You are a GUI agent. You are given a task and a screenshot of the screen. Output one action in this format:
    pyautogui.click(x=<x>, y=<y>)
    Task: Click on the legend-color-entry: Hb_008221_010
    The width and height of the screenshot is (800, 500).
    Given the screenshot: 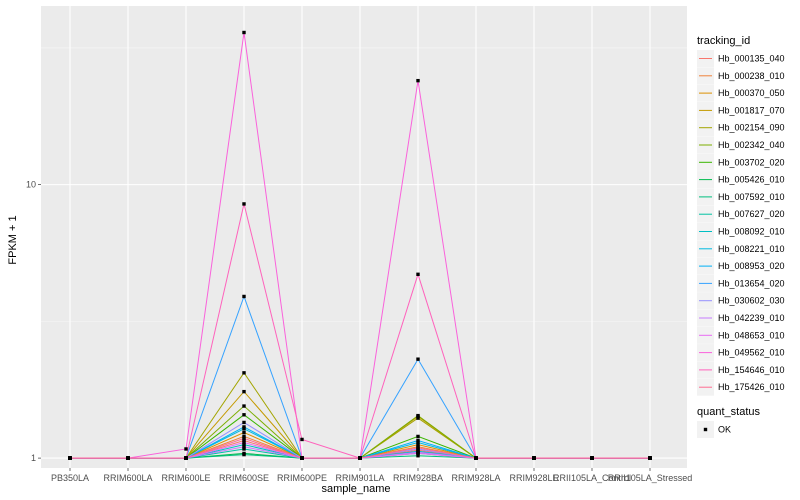 What is the action you would take?
    pyautogui.click(x=741, y=249)
    